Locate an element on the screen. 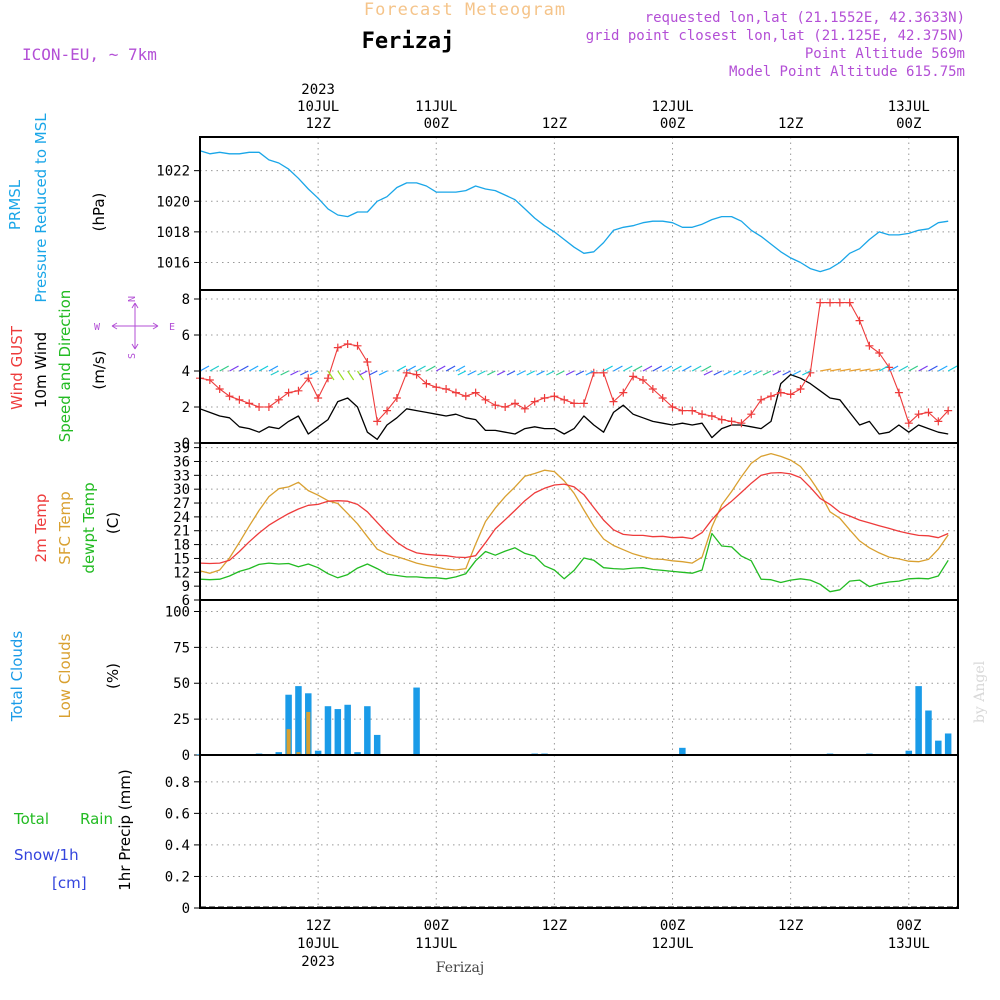 This screenshot has width=1000, height=1000. y-tick-label: 9 is located at coordinates (186, 587).